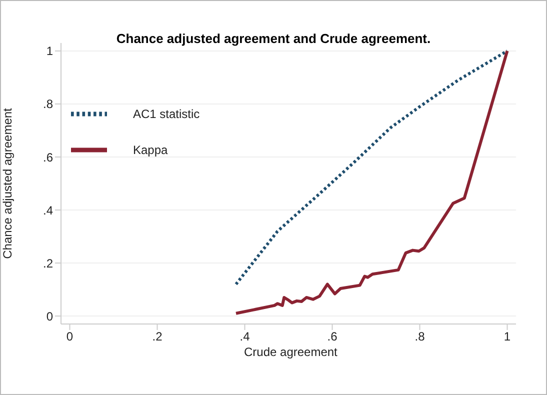  I want to click on y-tick-label: 1, so click(50, 51).